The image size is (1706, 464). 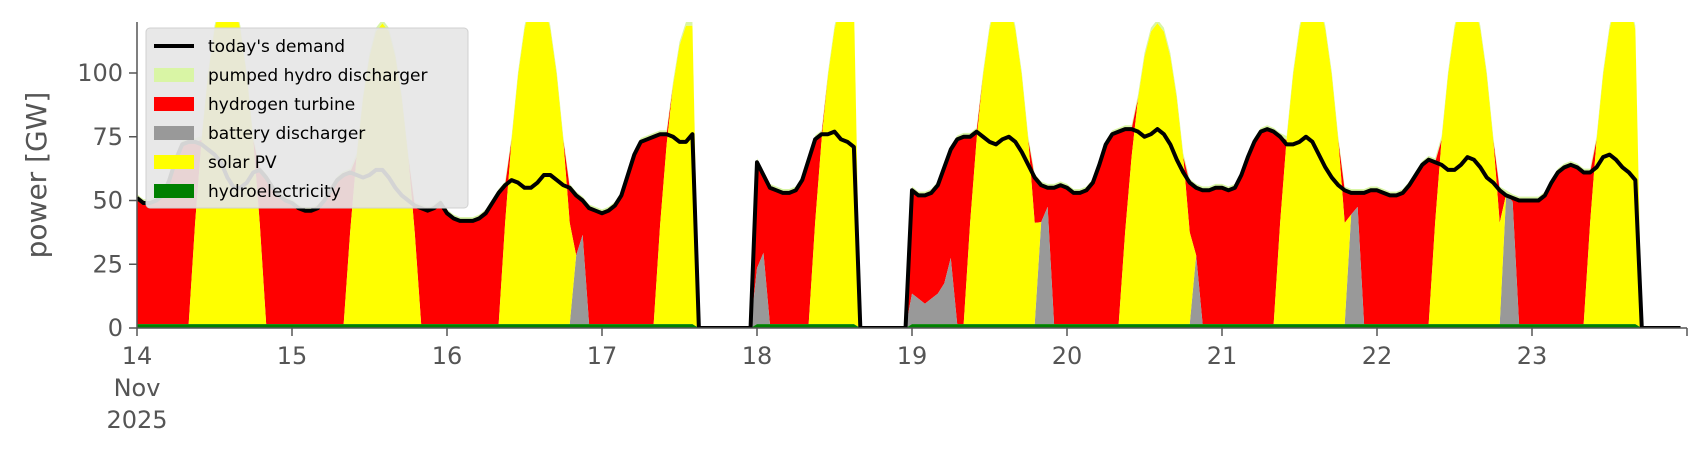 I want to click on x-tick-sublabel: Nov, so click(x=137, y=388).